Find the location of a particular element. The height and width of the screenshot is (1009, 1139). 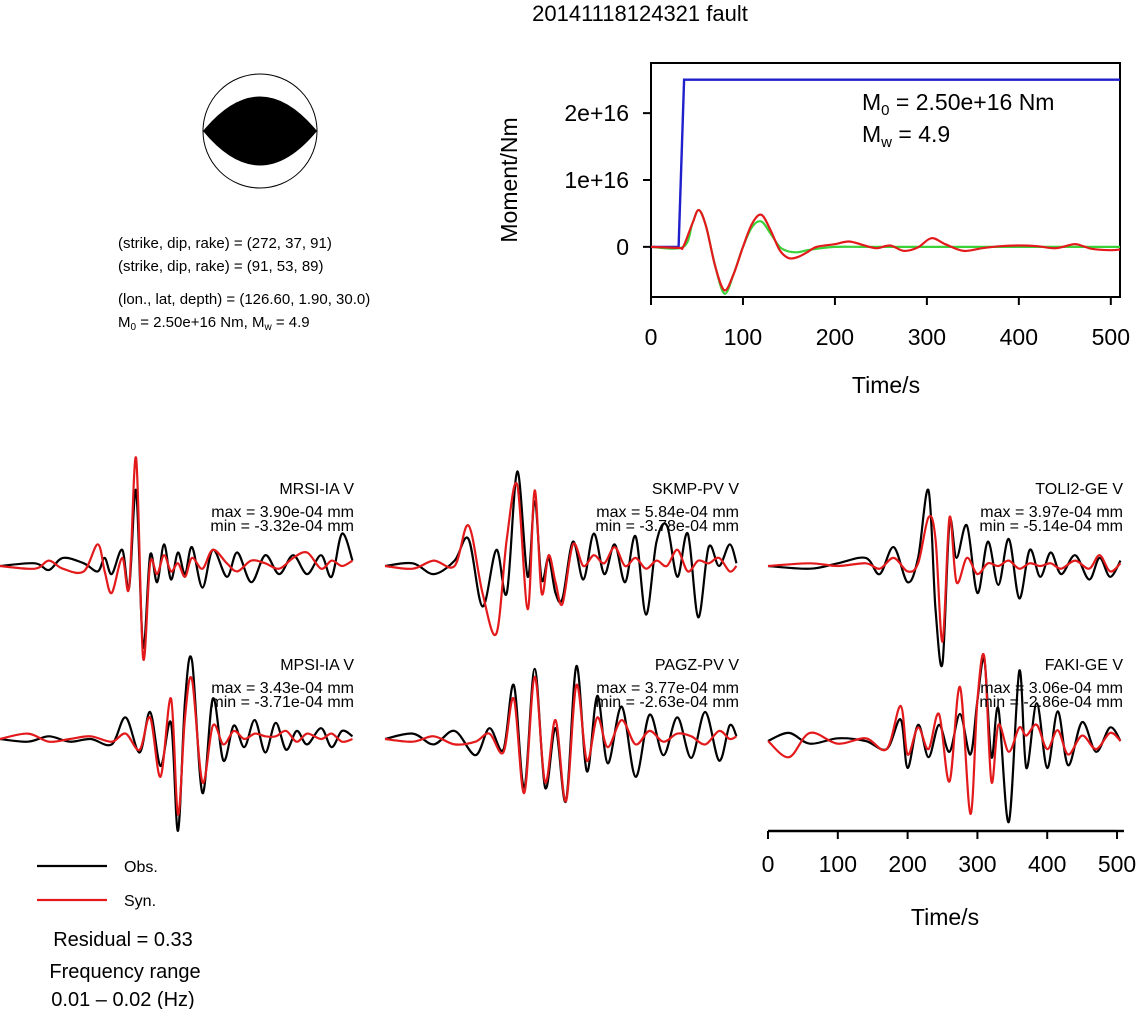

figure-title: 20141118124321 fault is located at coordinates (640, 13).